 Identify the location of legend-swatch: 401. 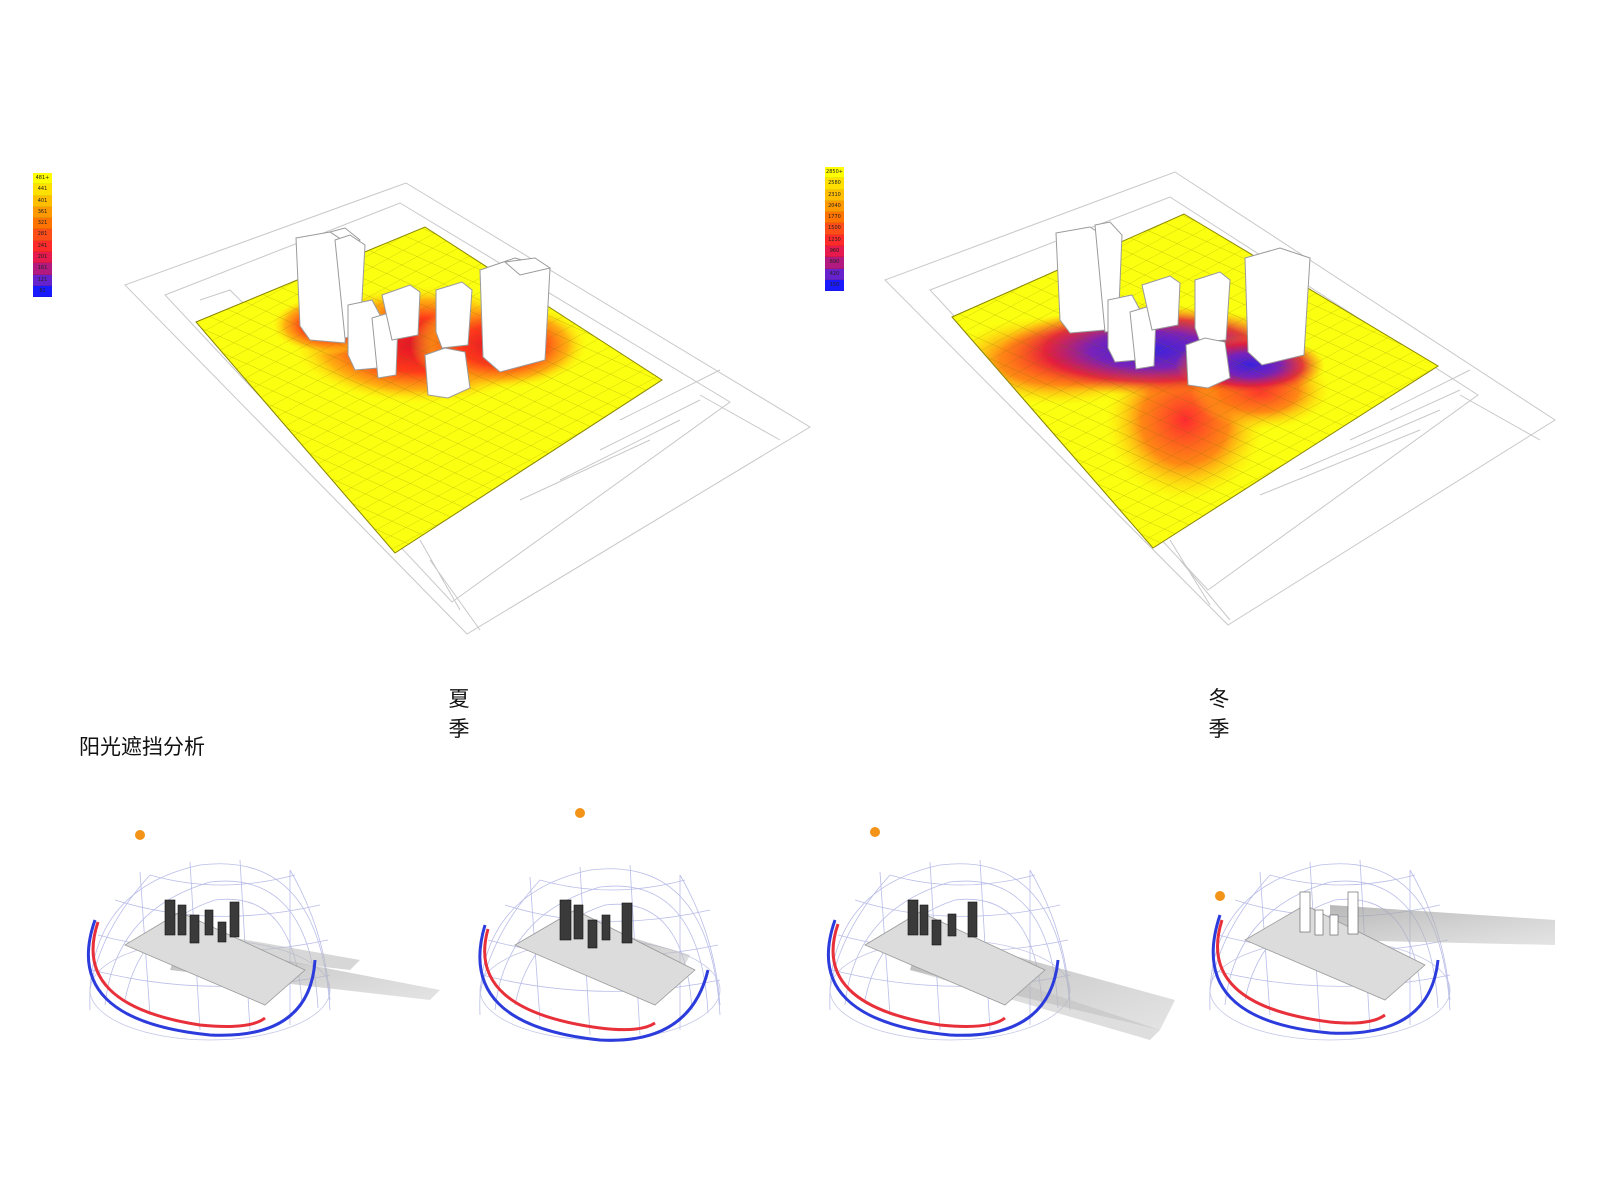
(42, 201).